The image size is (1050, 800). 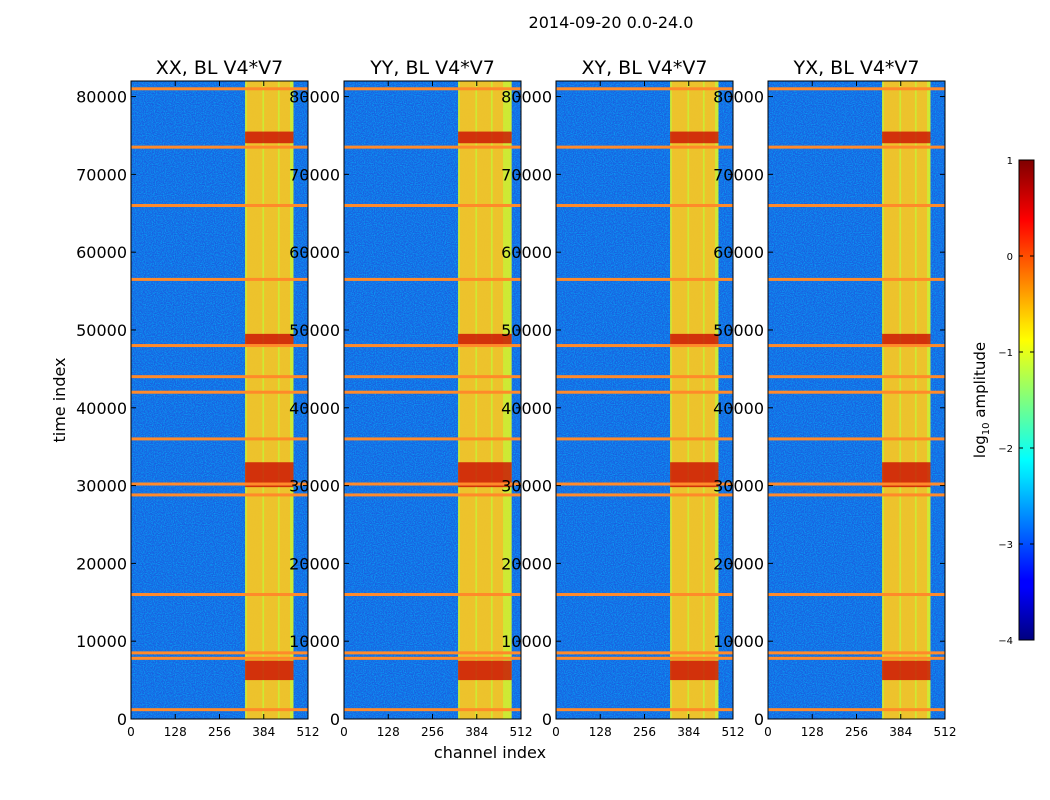 I want to click on colorbar-tick-label: 0, so click(x=1010, y=257).